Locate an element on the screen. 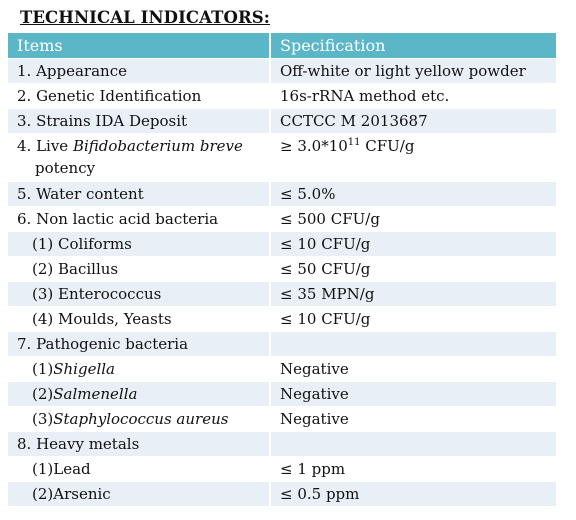  spec-cell: ≤ 35 MPN/g is located at coordinates (413, 294).